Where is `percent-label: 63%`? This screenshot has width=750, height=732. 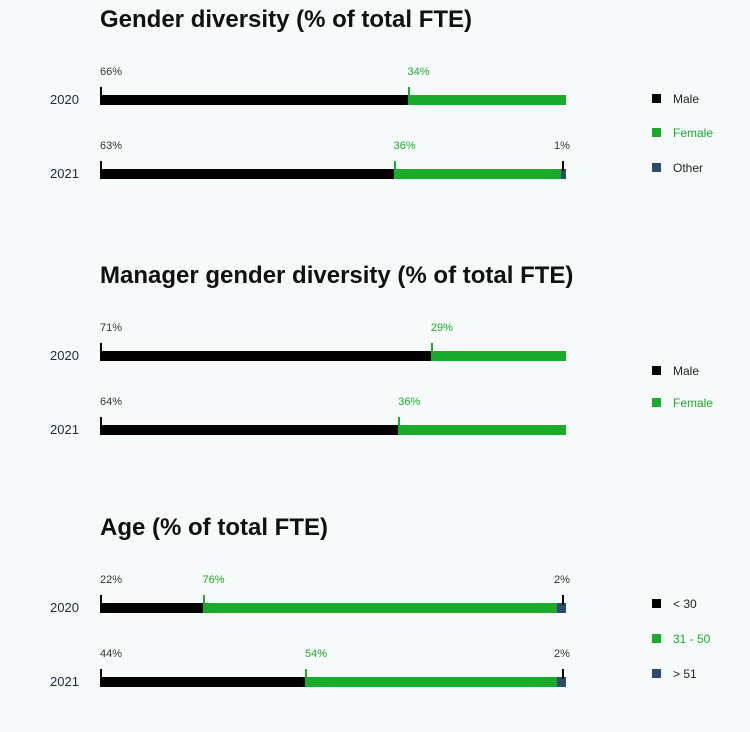
percent-label: 63% is located at coordinates (111, 146).